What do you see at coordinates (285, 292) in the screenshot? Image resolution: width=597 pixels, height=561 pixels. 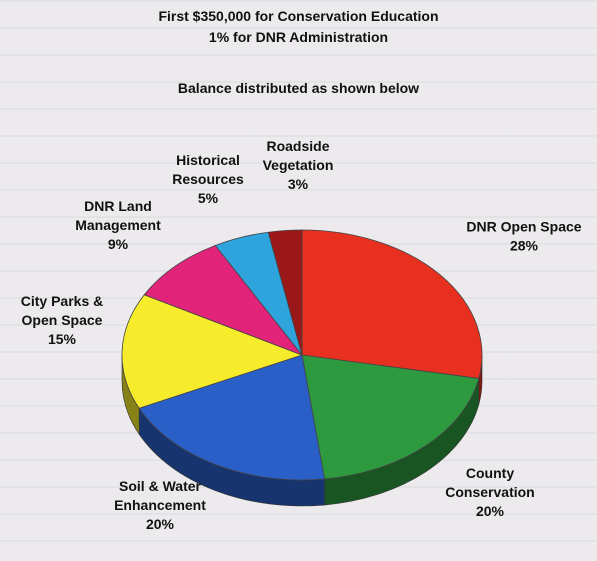 I see `pie-slice-roadside-vegetation` at bounding box center [285, 292].